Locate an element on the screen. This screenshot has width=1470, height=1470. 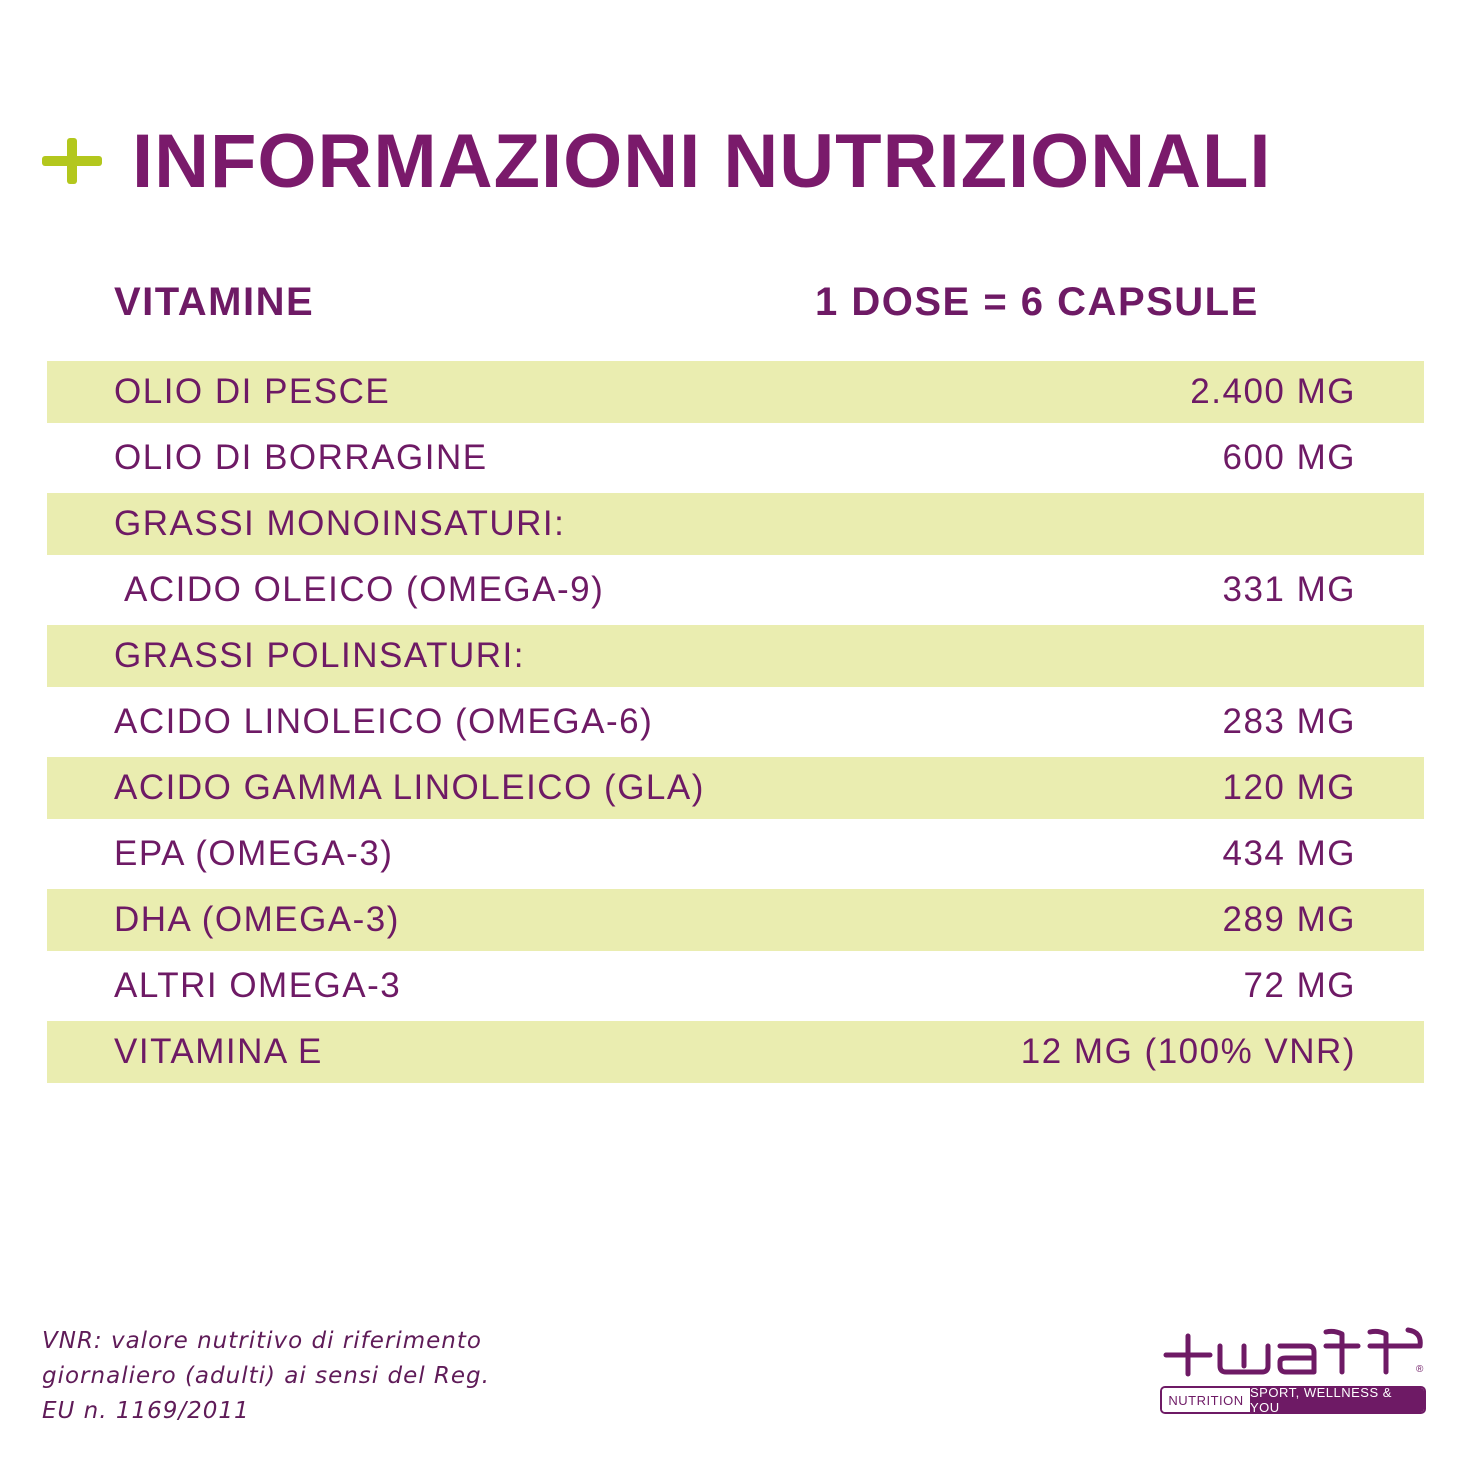
row-value: 120 MG is located at coordinates (1289, 787).